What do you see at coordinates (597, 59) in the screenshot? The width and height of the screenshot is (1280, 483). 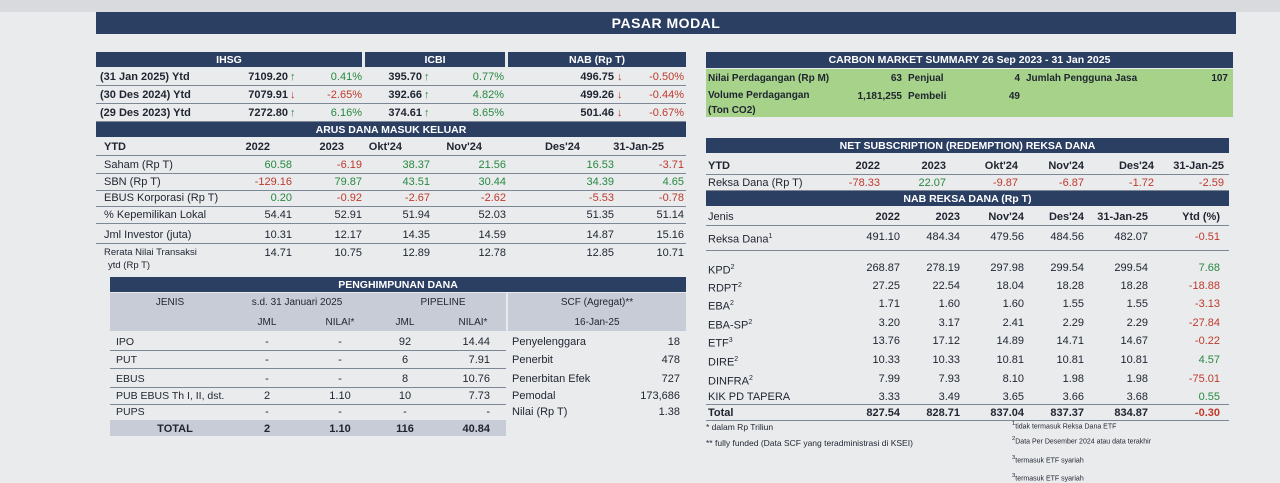 I see `market-header-nab: NAB (Rp T)` at bounding box center [597, 59].